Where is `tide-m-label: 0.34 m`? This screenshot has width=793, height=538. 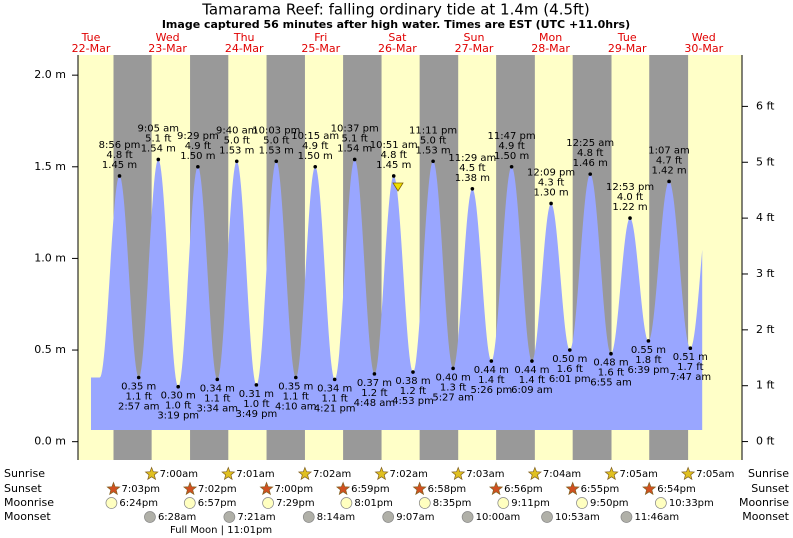
tide-m-label: 0.34 m is located at coordinates (217, 388).